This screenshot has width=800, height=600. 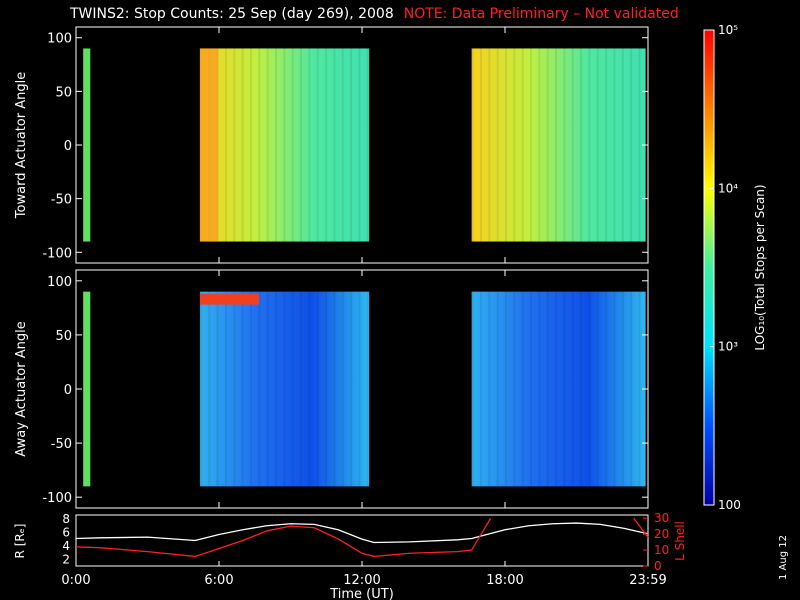 What do you see at coordinates (647, 580) in the screenshot?
I see `xtick-label: 23:59` at bounding box center [647, 580].